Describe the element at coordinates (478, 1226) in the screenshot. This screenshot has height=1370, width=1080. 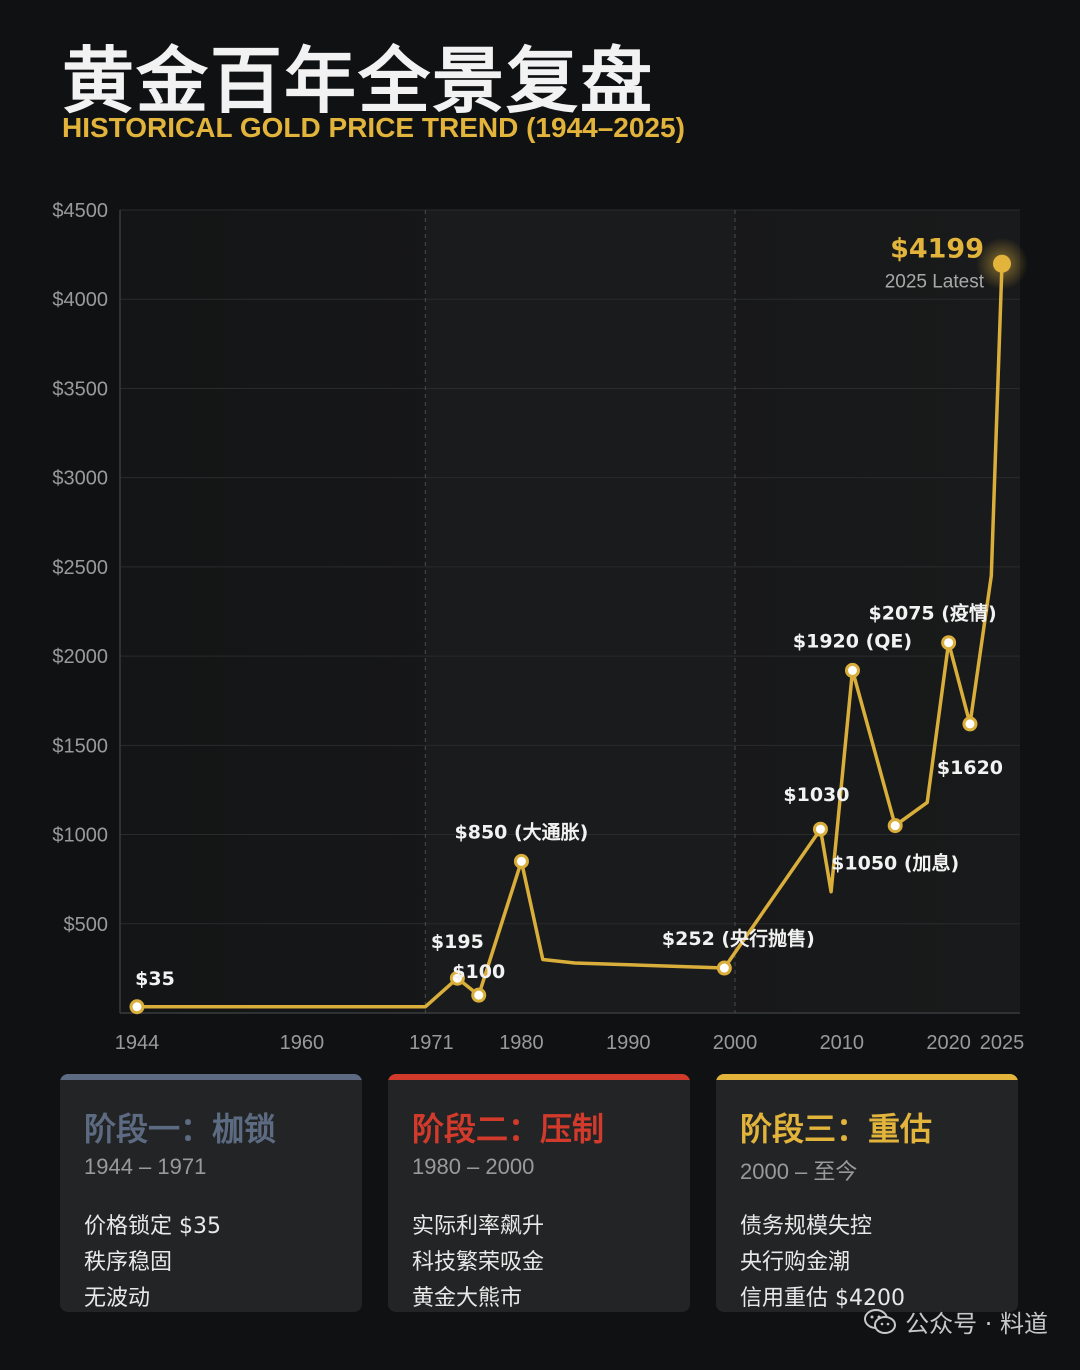
I see `stage-card-line: 实际利率飙升` at that location.